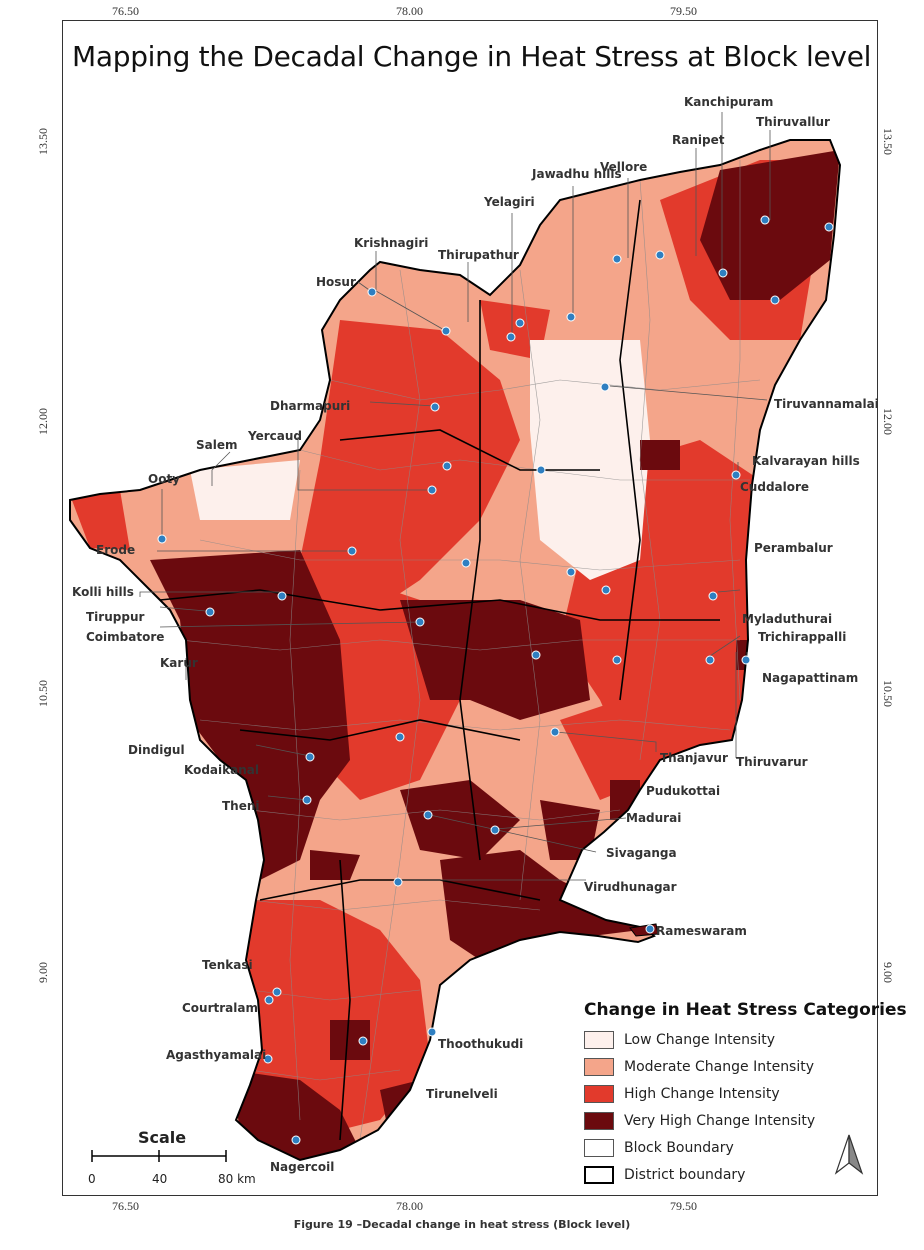  What do you see at coordinates (478, 255) in the screenshot?
I see `label-thirupathur: Thirupathur` at bounding box center [478, 255].